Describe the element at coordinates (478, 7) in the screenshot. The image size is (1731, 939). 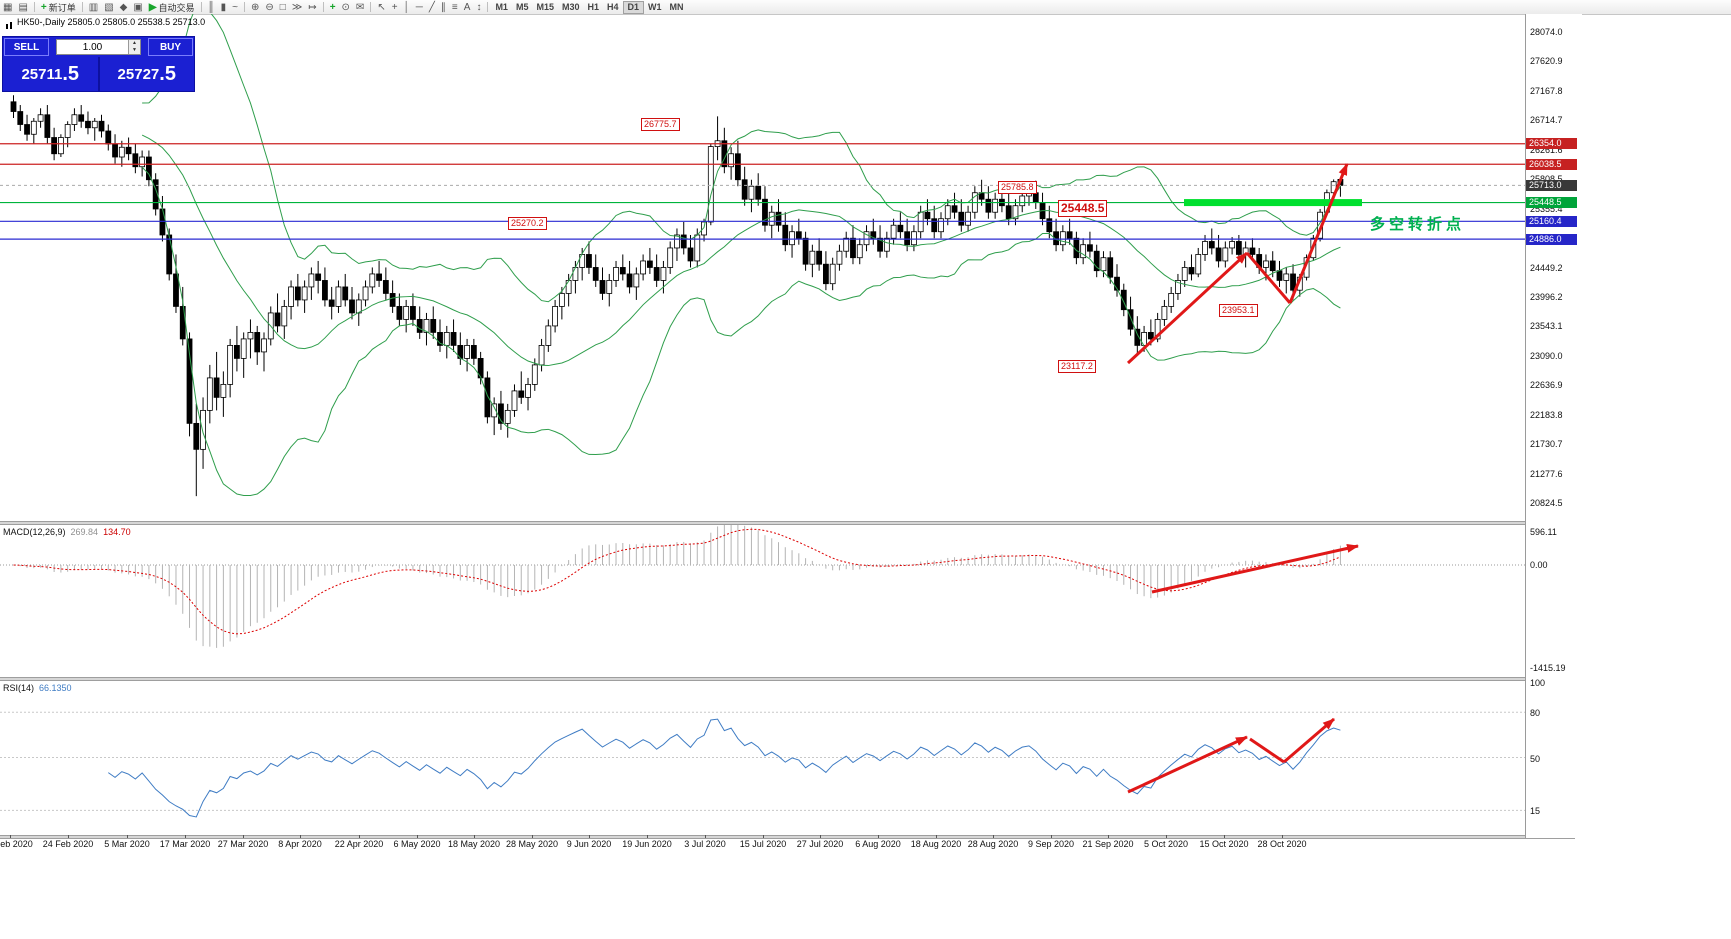
I see `arrows-button: ↕` at that location.